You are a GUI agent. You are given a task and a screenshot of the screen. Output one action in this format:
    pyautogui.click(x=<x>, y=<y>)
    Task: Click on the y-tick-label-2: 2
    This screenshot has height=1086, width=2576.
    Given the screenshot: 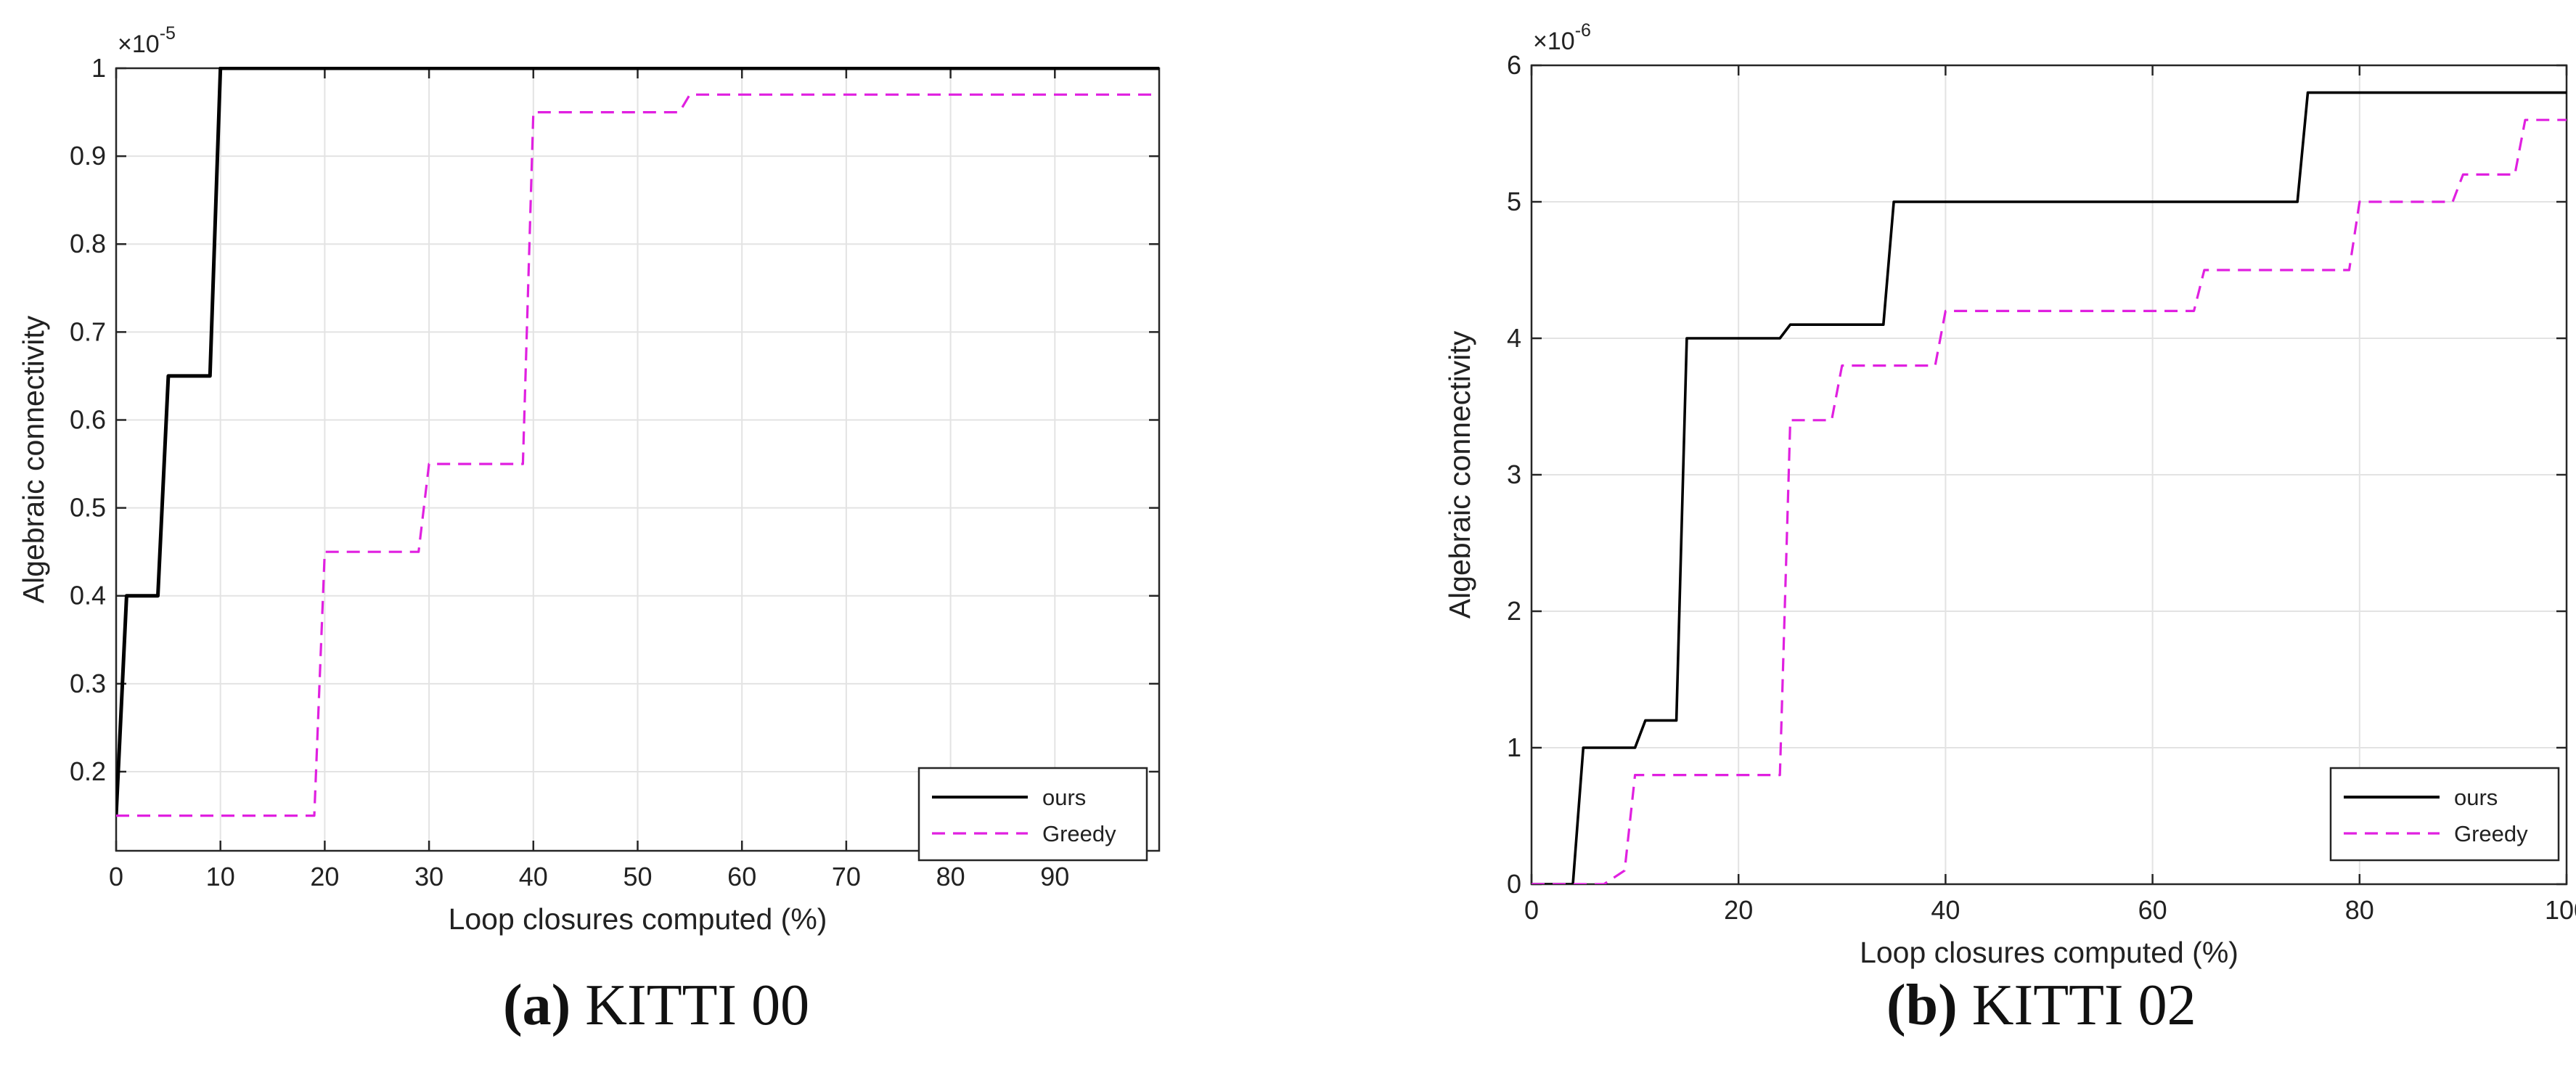 What is the action you would take?
    pyautogui.click(x=1514, y=611)
    